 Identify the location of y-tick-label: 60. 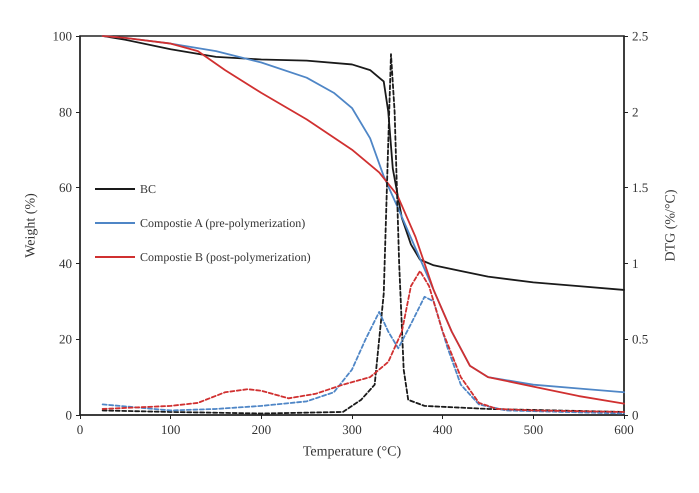
(65, 188).